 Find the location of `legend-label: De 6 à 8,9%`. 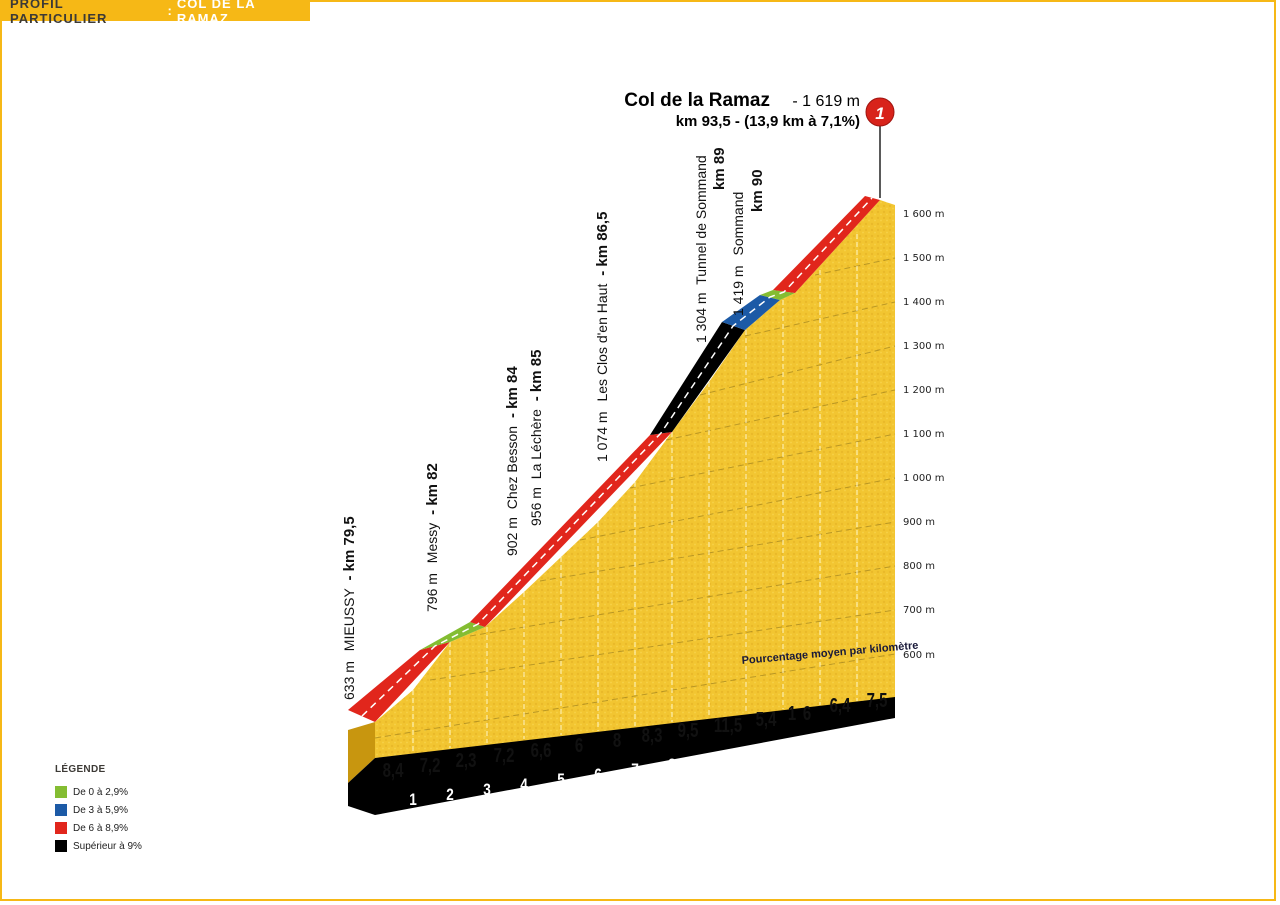

legend-label: De 6 à 8,9% is located at coordinates (101, 828).